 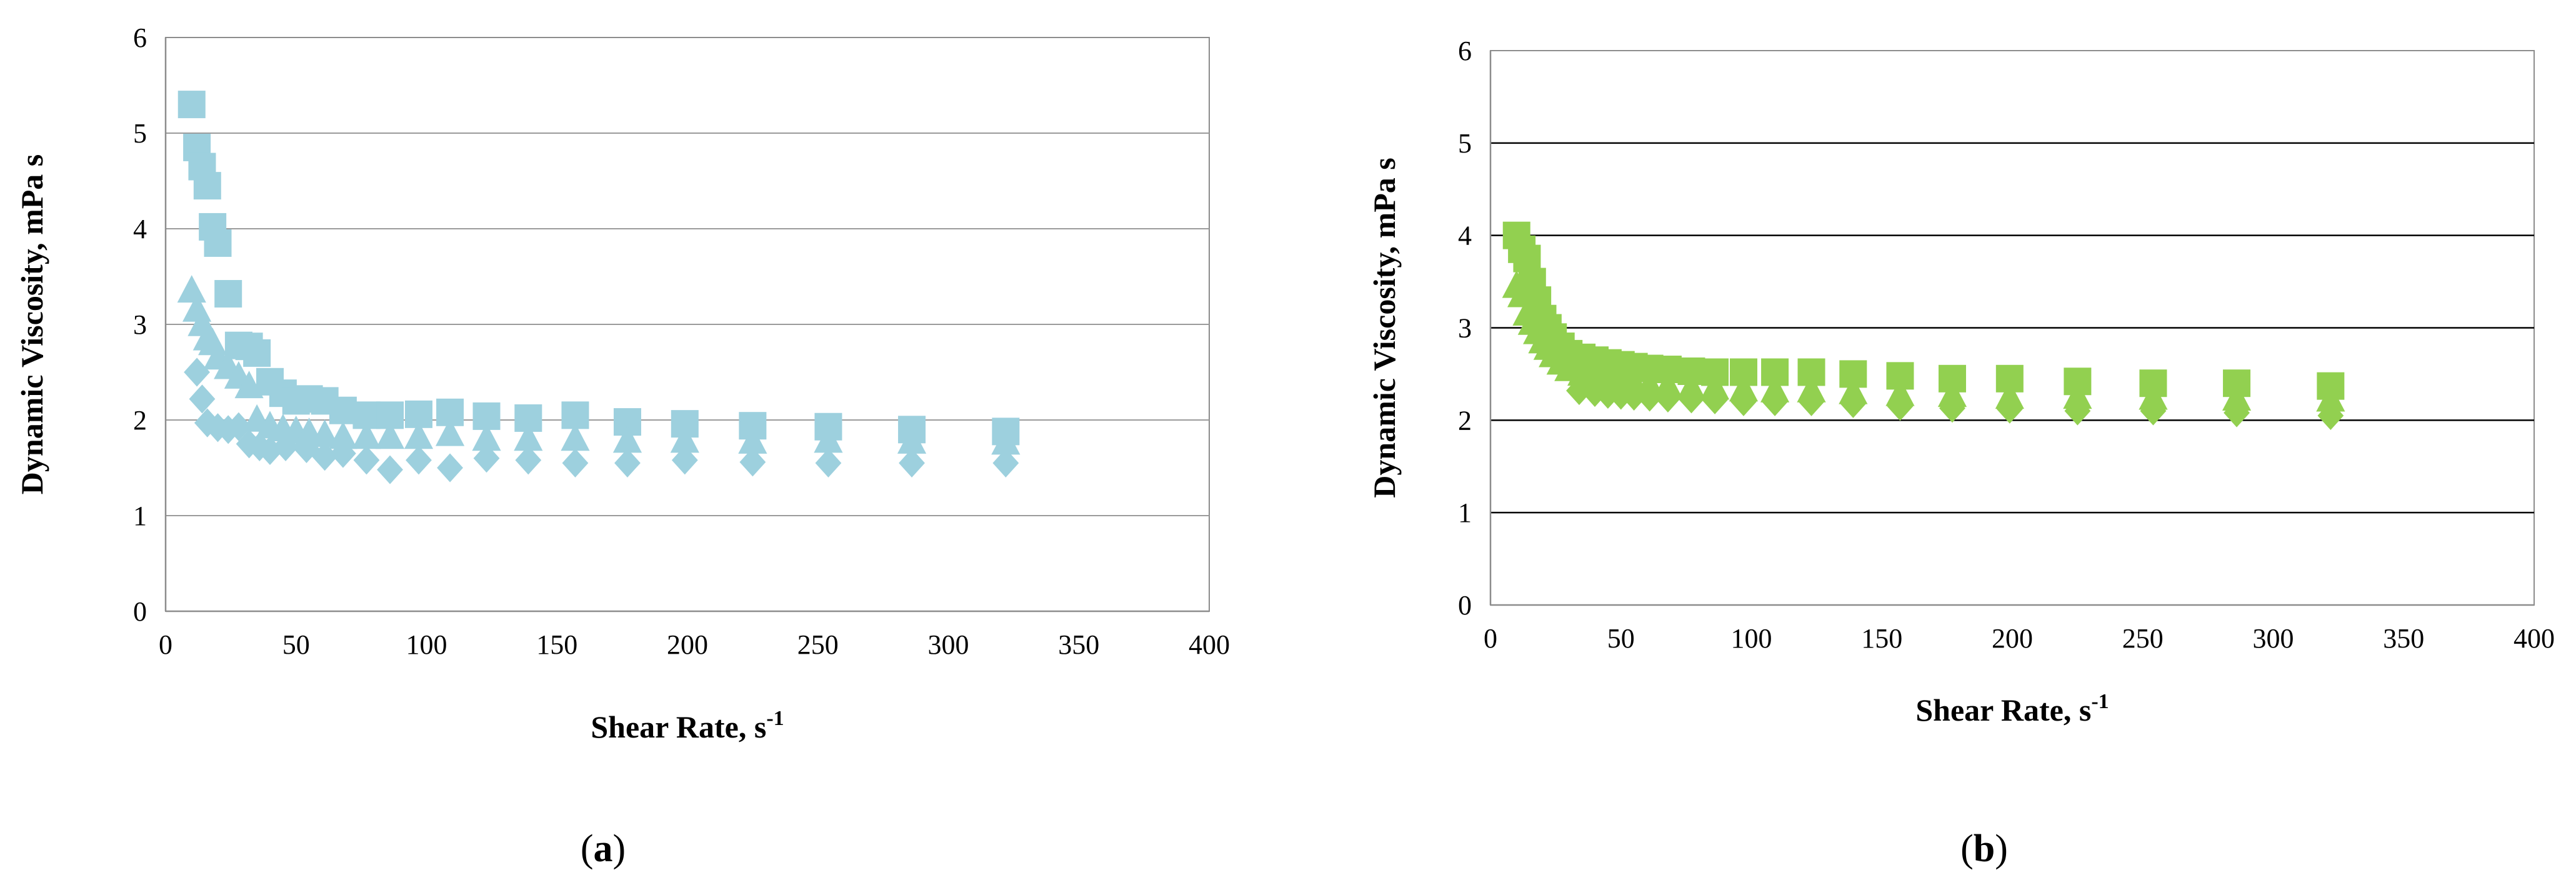 I want to click on series-square, so click(x=1923, y=310).